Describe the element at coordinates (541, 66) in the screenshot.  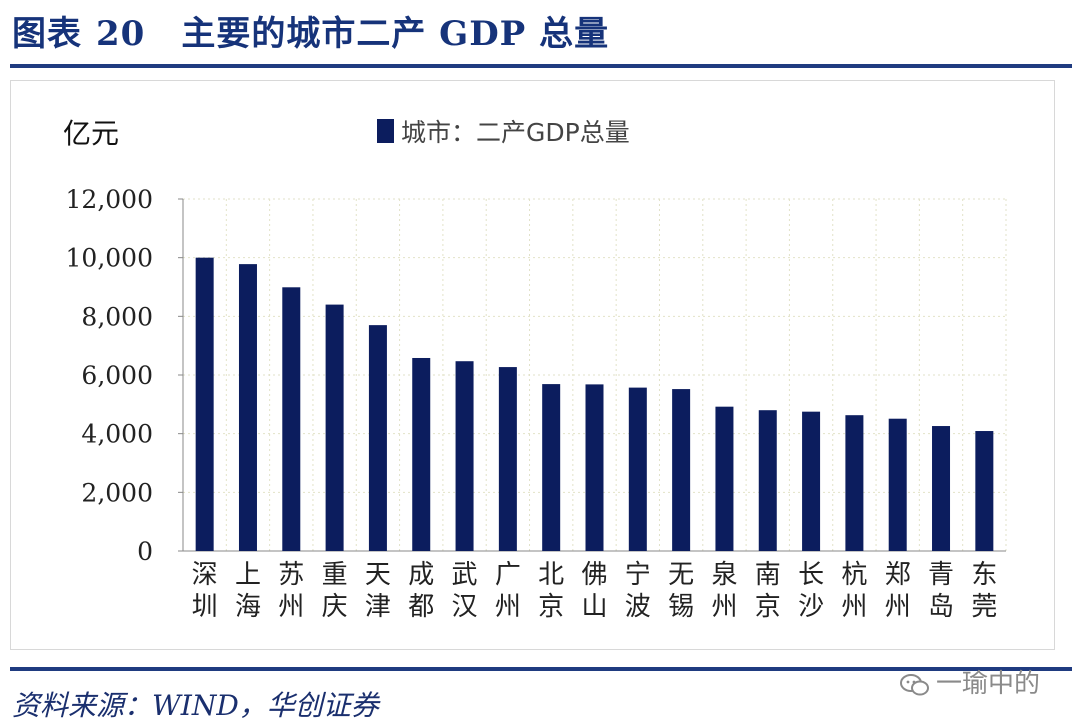
I see `header-rule` at that location.